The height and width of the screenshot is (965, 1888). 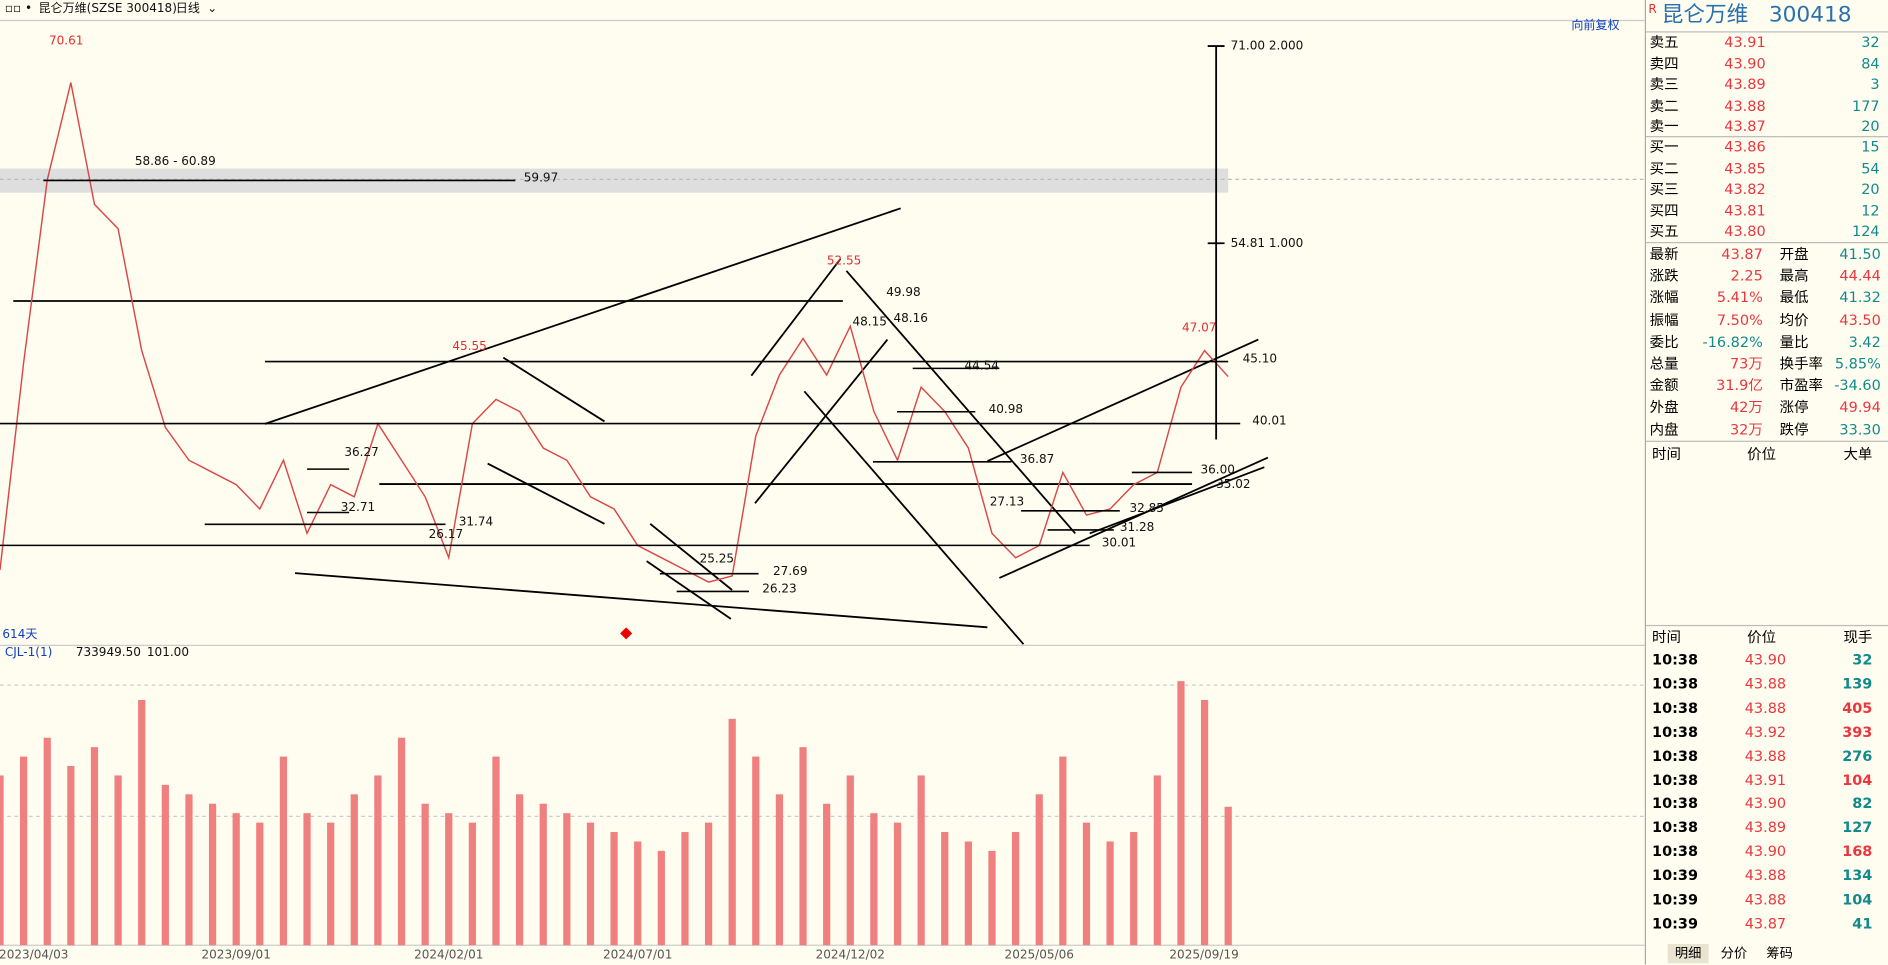 What do you see at coordinates (1217, 470) in the screenshot?
I see `level-label: 36.00` at bounding box center [1217, 470].